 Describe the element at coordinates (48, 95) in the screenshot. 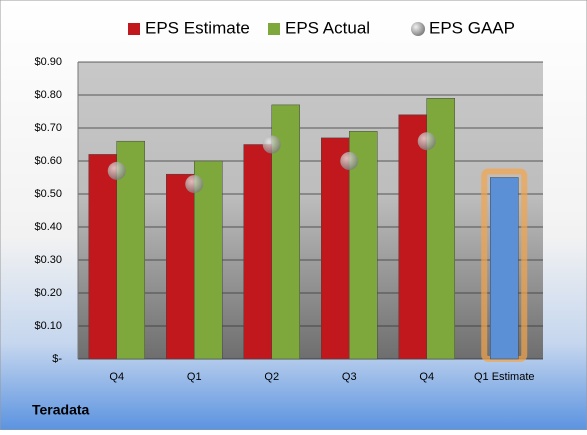

I see `y-tick-label: $0.80` at that location.